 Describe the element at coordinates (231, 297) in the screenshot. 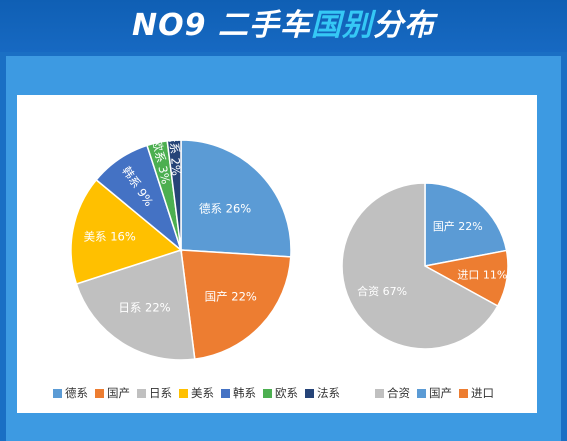

I see `pie-0-label-1: 国产 22%` at that location.